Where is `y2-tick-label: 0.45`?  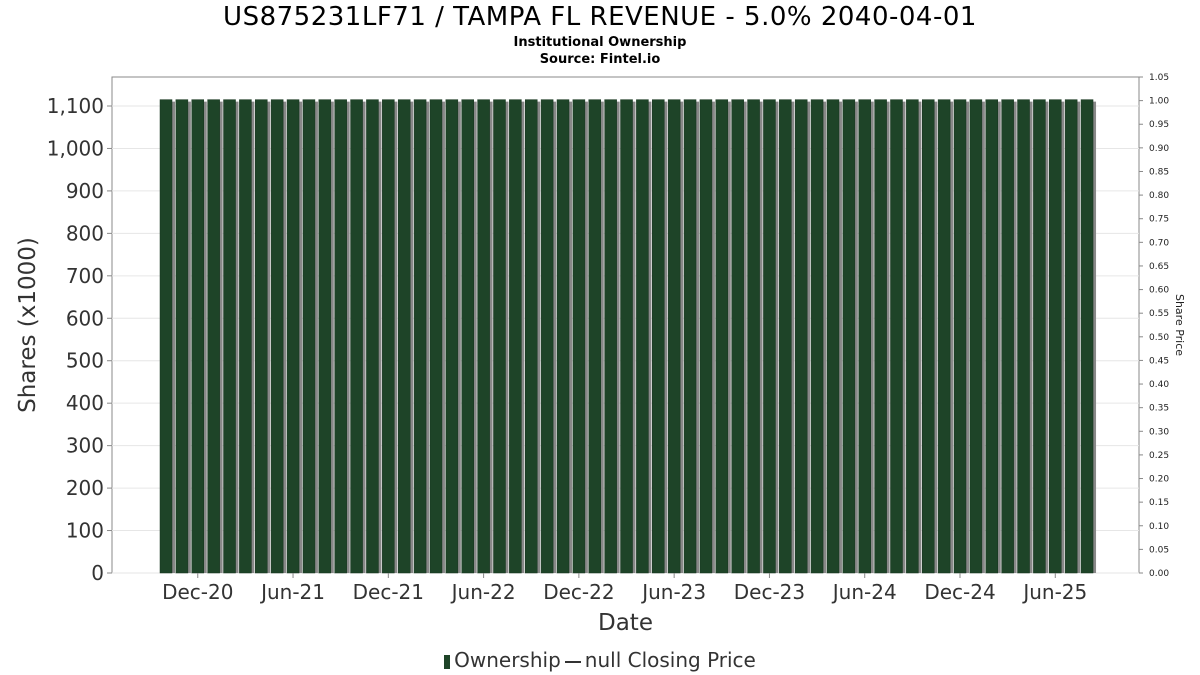
y2-tick-label: 0.45 is located at coordinates (1159, 361).